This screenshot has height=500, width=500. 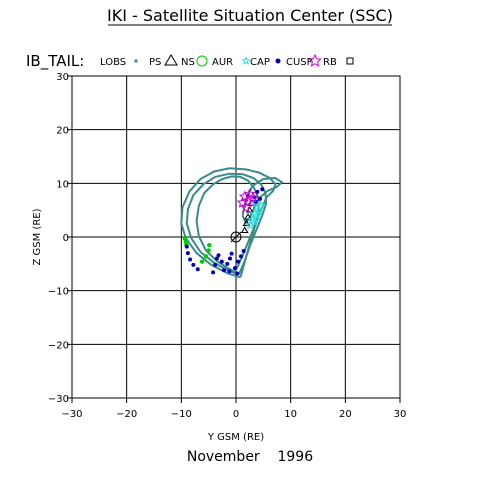 I want to click on legend-label: RB, so click(x=330, y=62).